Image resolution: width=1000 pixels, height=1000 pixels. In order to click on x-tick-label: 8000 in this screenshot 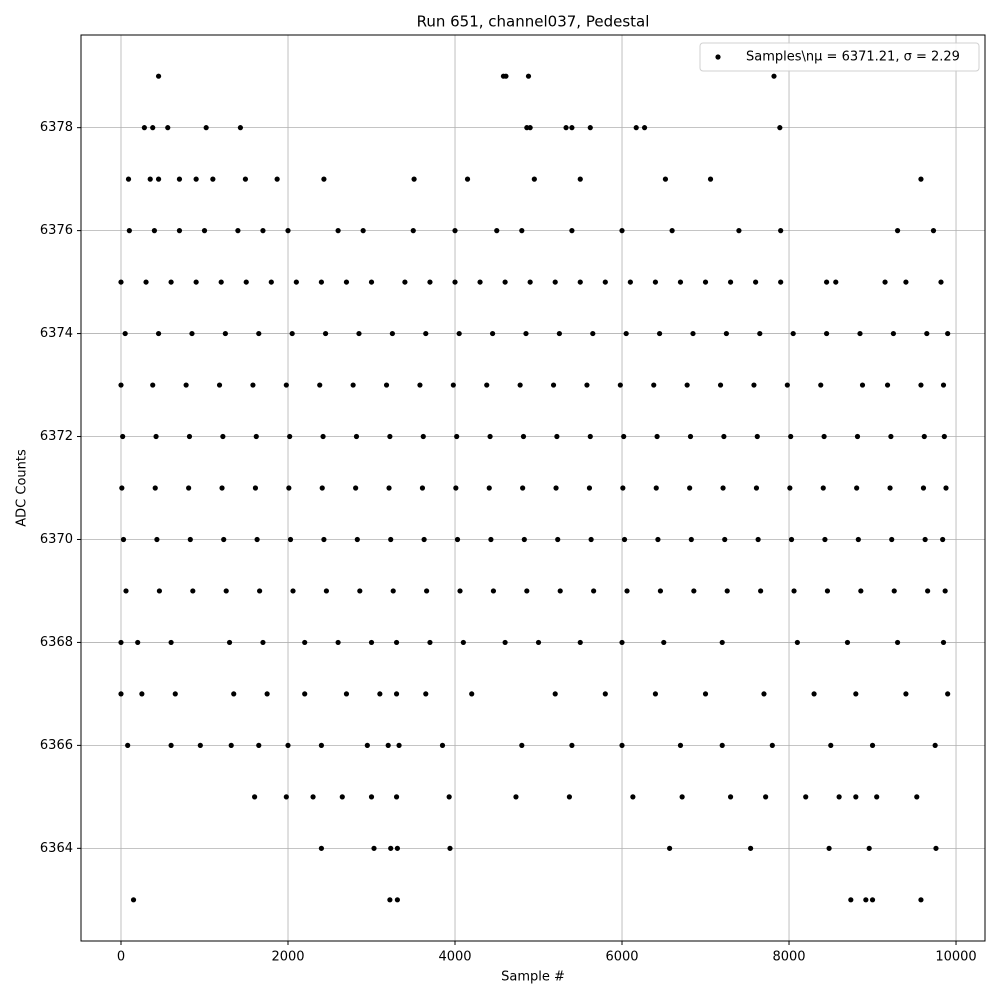, I will do `click(788, 957)`.